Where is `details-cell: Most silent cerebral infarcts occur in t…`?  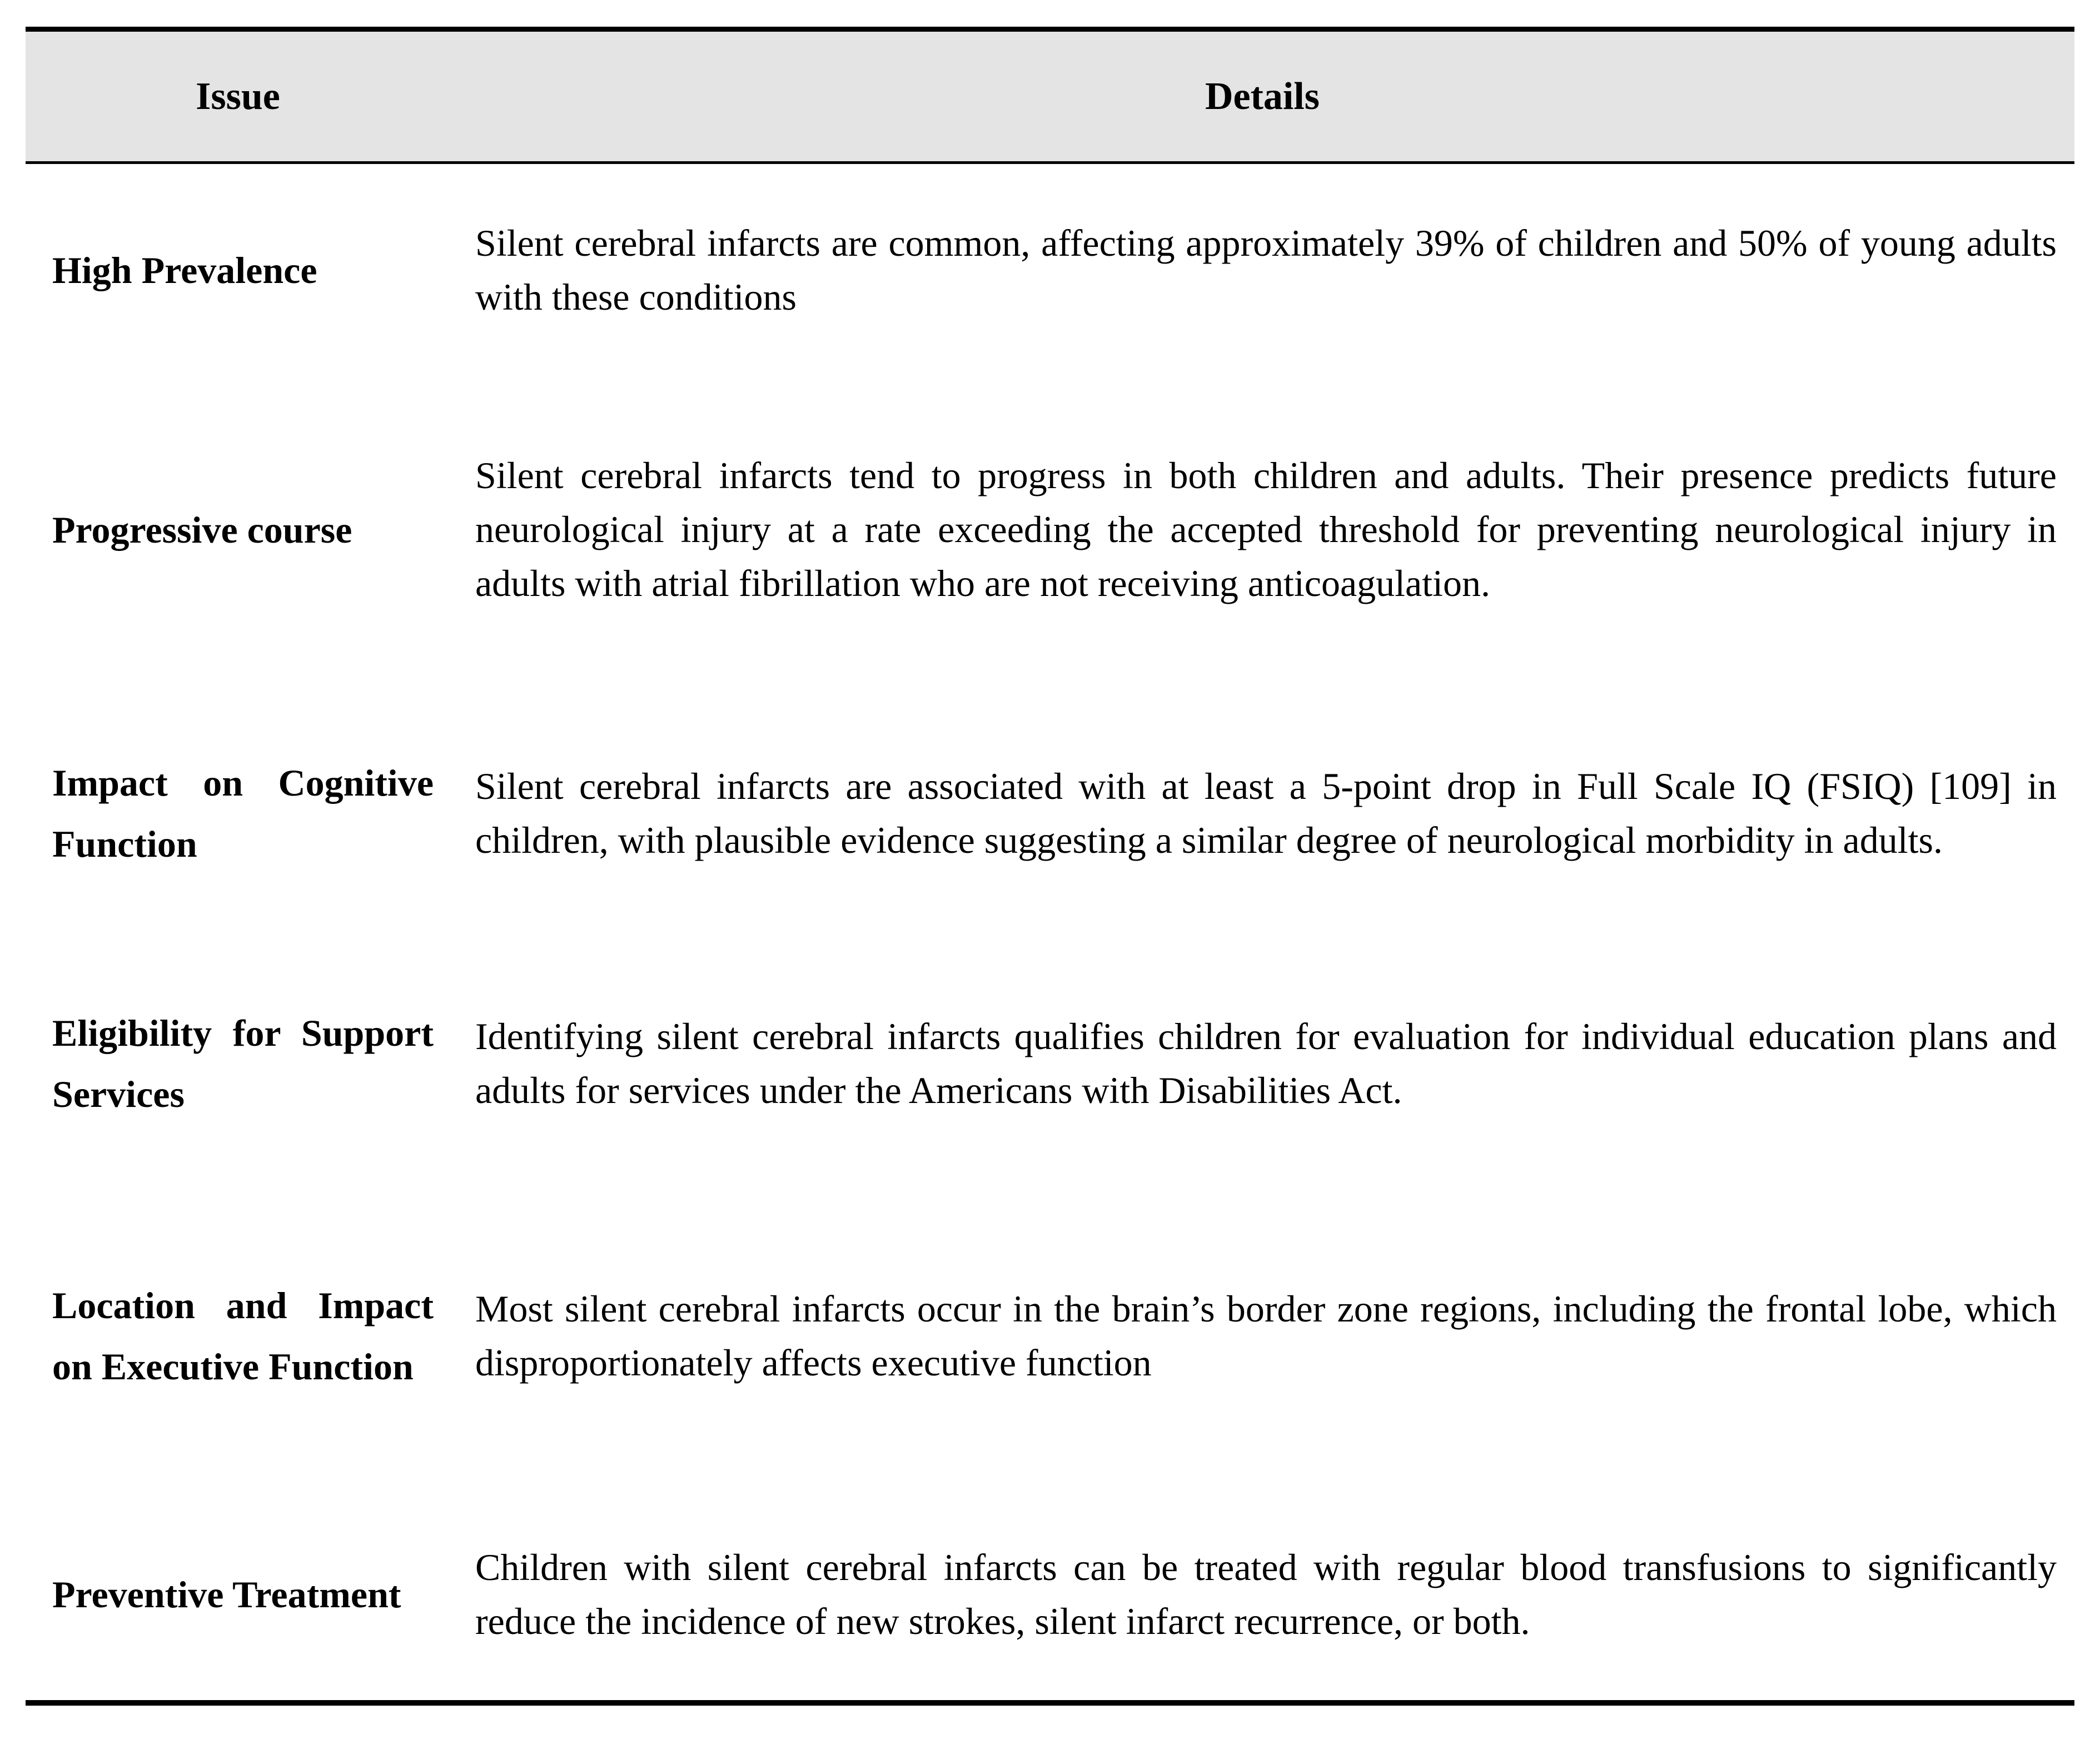 details-cell: Most silent cerebral infarcts occur in t… is located at coordinates (1266, 1335).